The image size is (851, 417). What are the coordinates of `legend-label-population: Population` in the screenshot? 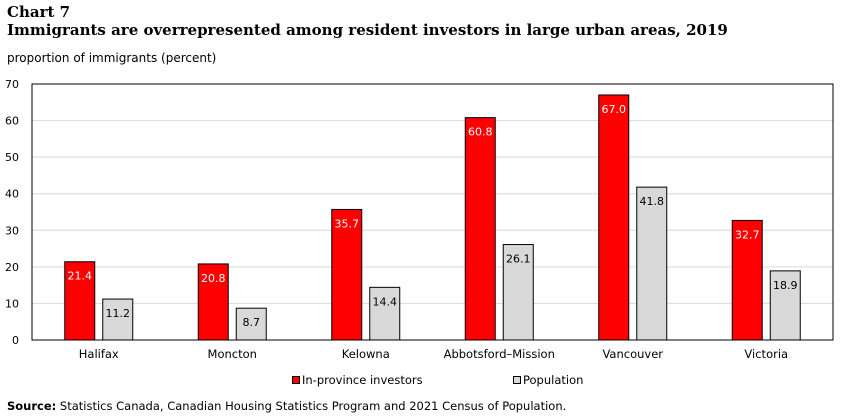 It's located at (553, 380).